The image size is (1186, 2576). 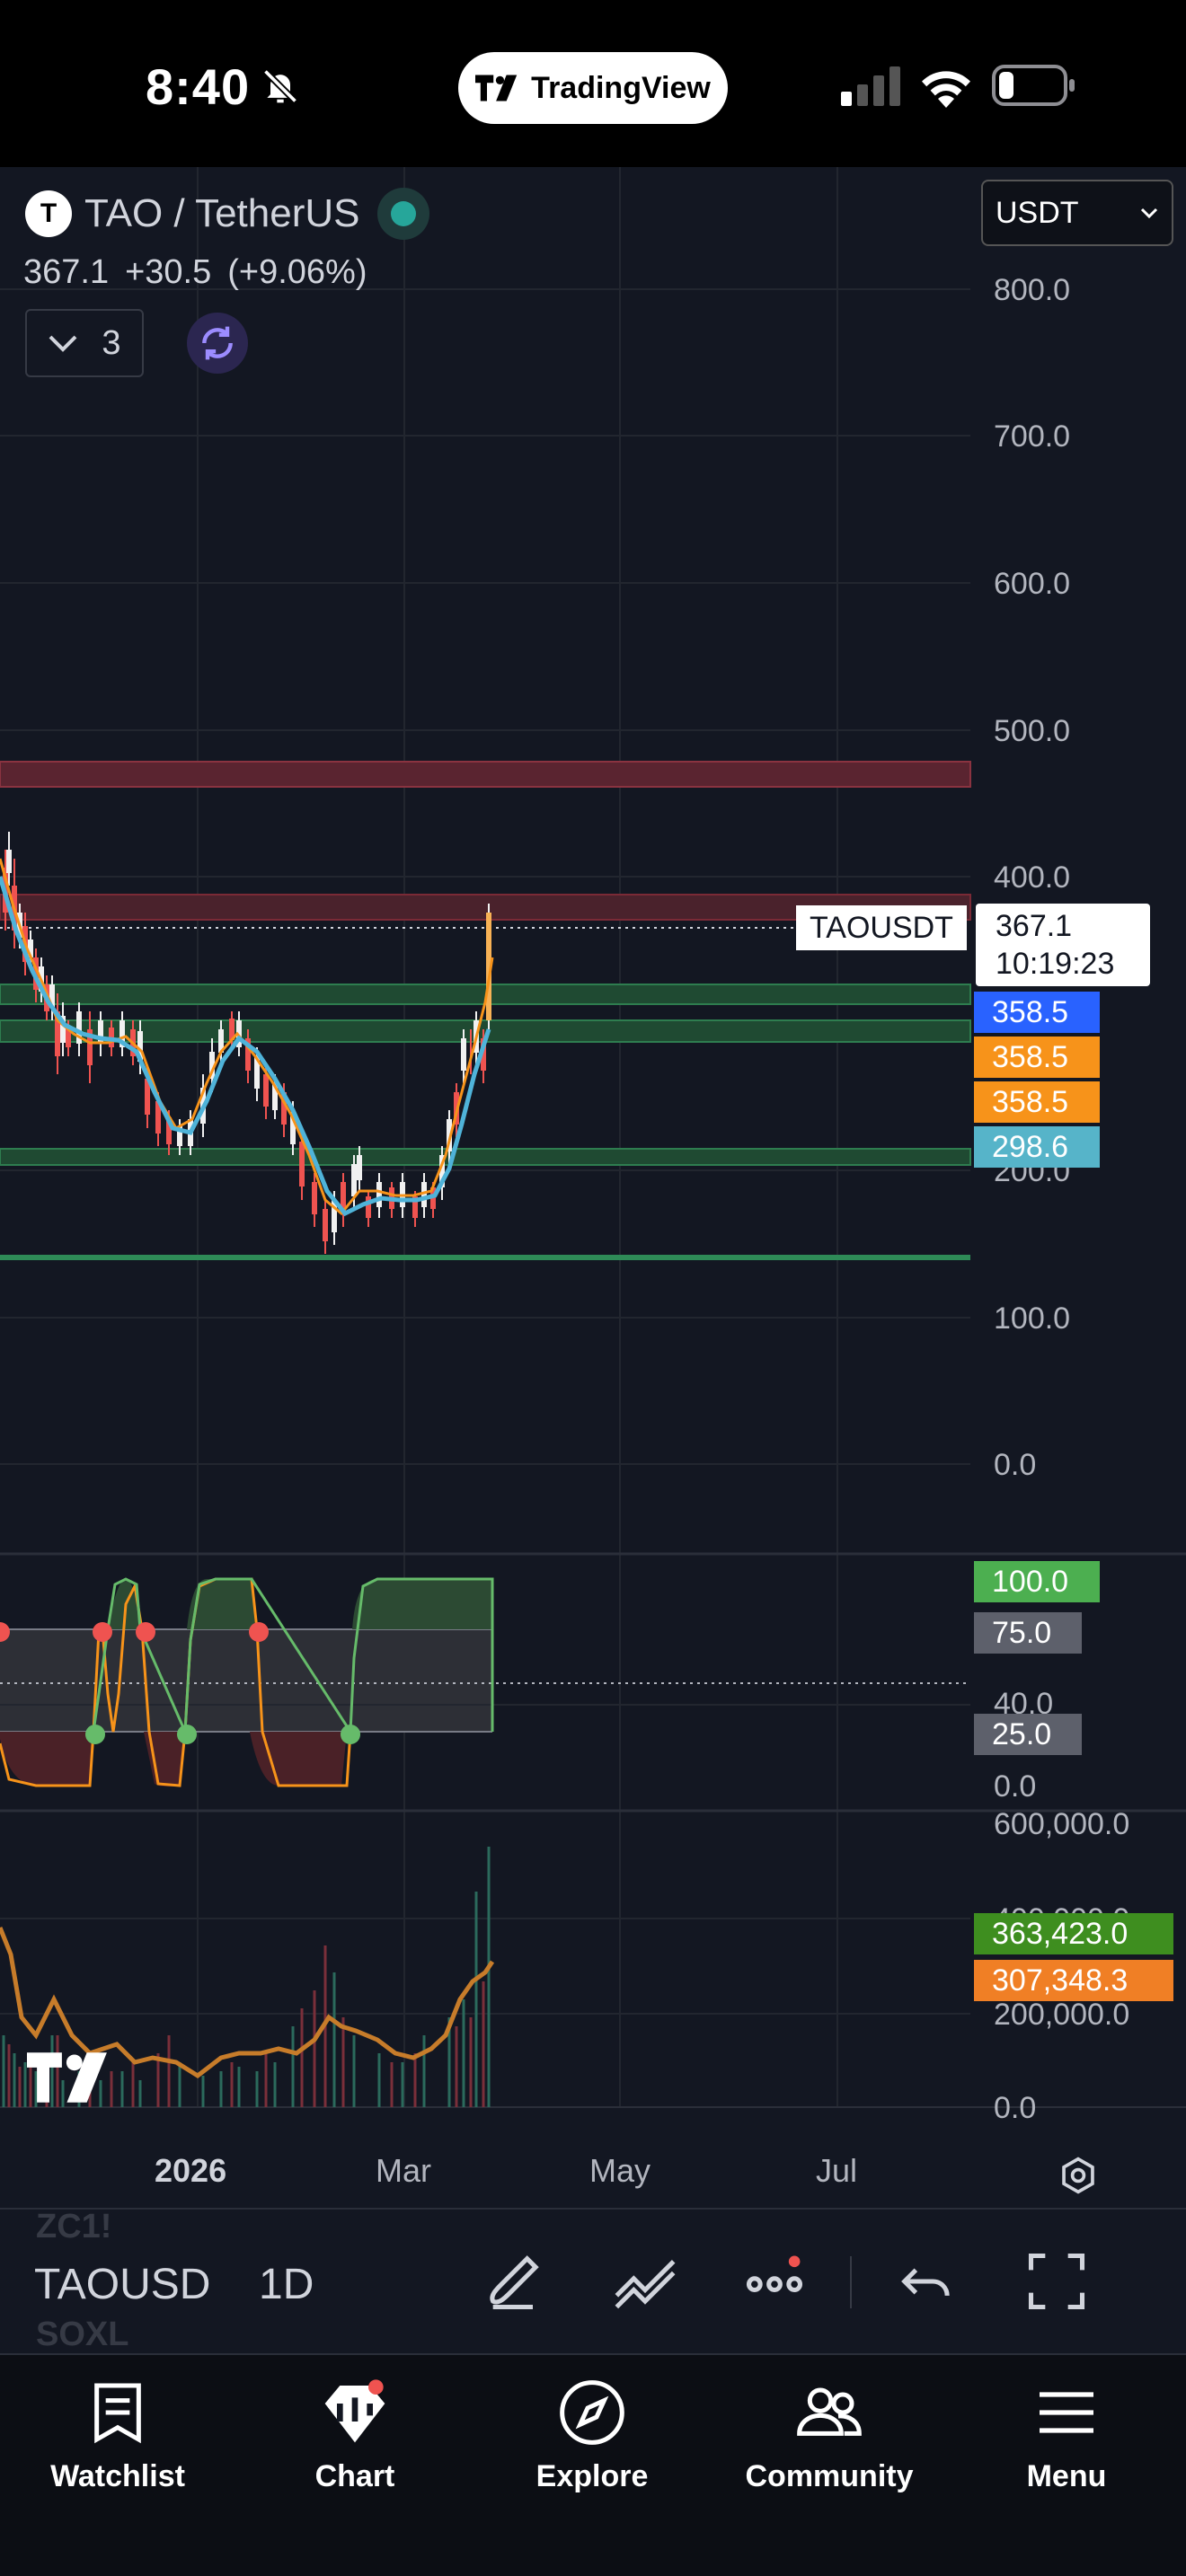 What do you see at coordinates (1073, 1980) in the screenshot?
I see `volume-ma-tag: 307,348.3` at bounding box center [1073, 1980].